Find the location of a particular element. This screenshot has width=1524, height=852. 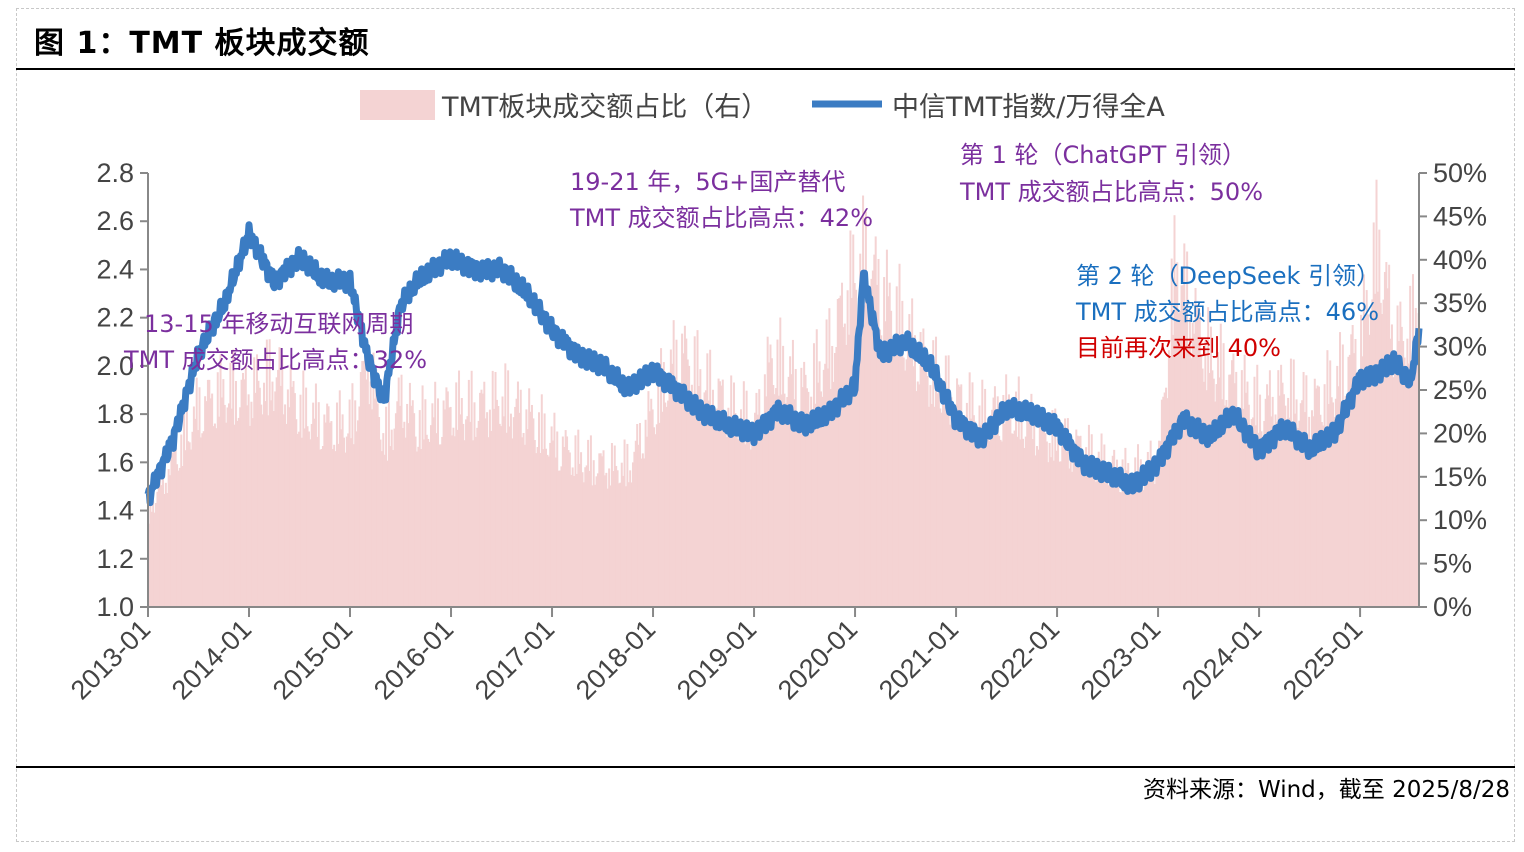

legend-bar-label: TMT板块成交额占比（右） is located at coordinates (604, 107).